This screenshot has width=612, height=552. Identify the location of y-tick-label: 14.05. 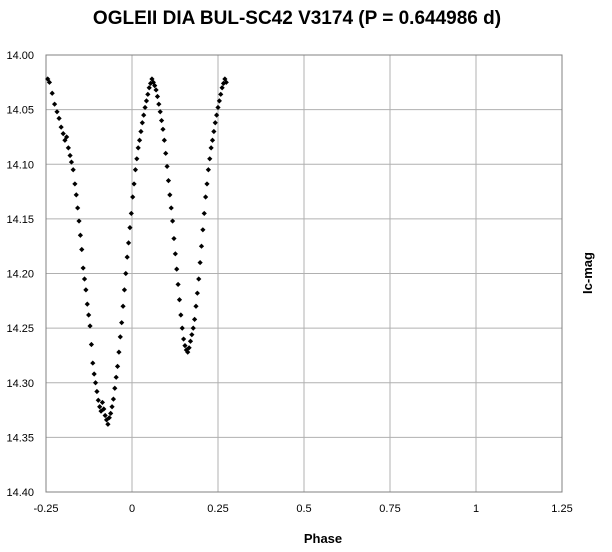
(20, 111).